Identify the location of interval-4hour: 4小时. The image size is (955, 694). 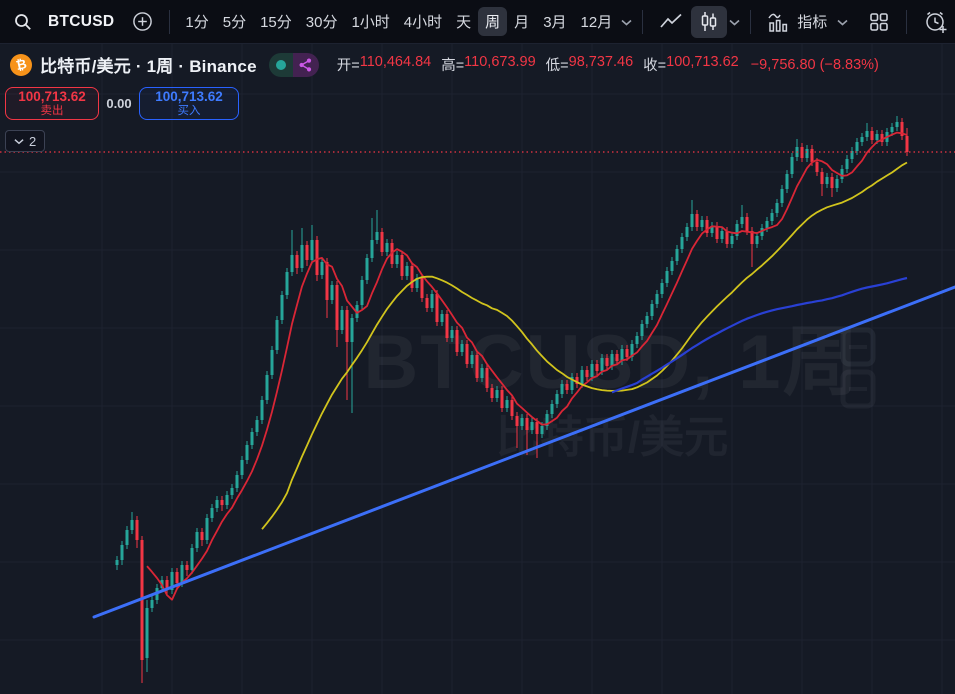
(423, 22).